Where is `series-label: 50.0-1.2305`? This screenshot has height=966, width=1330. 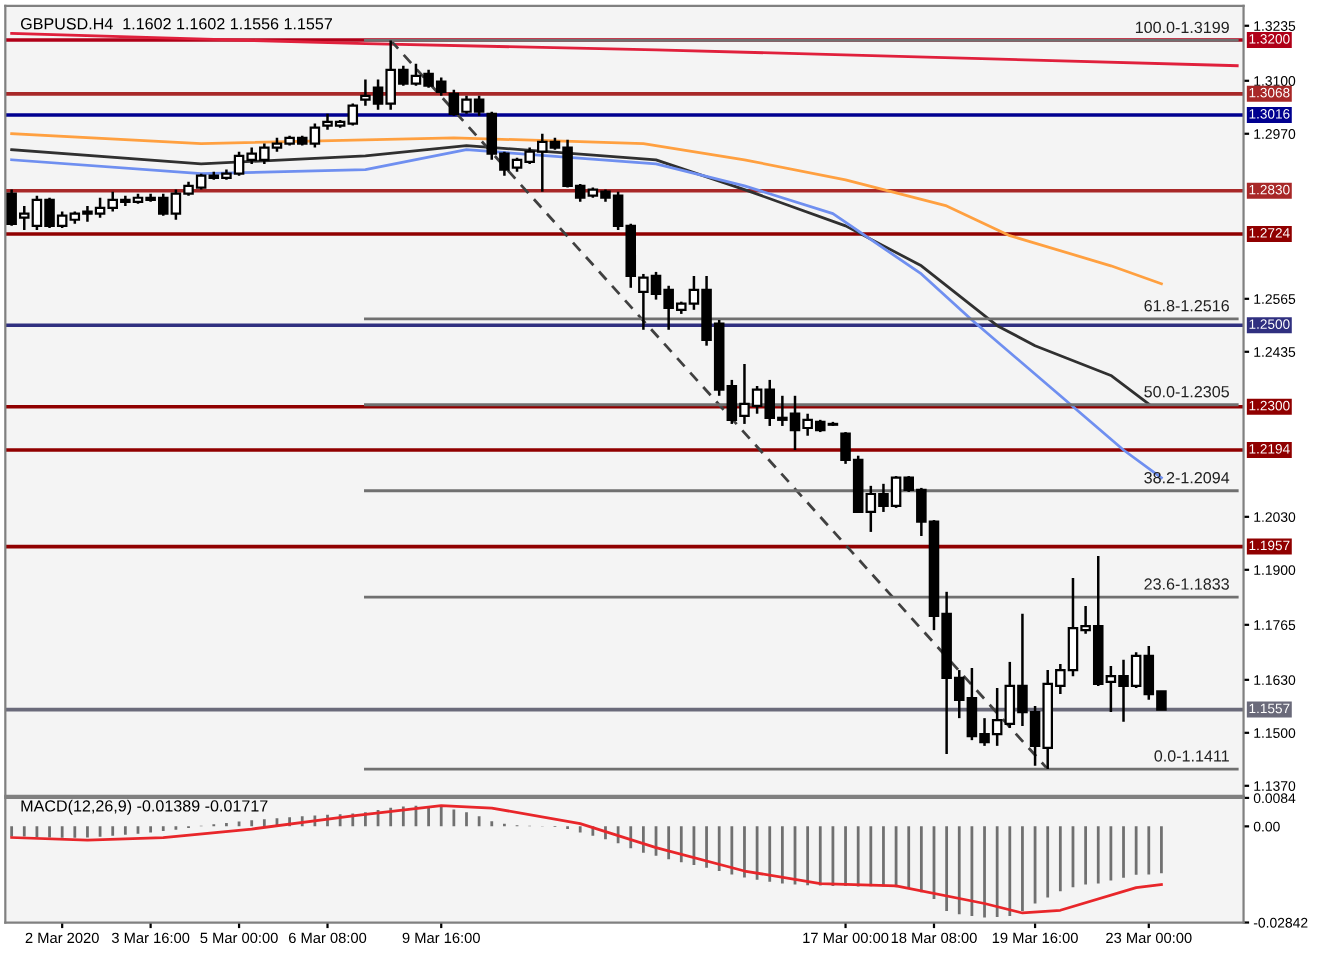 series-label: 50.0-1.2305 is located at coordinates (1186, 392).